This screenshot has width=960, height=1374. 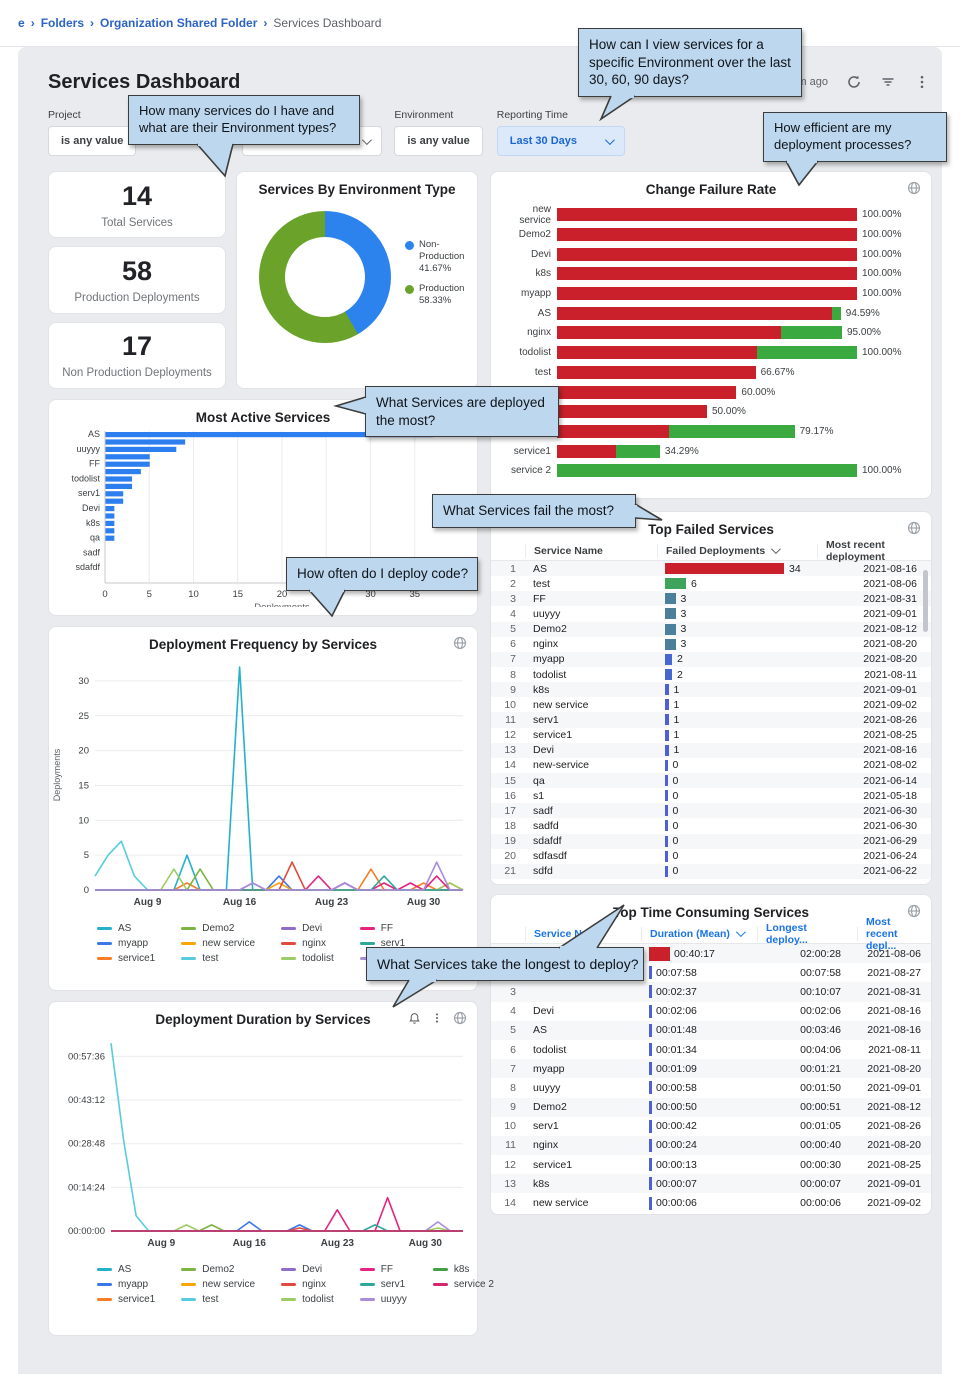 I want to click on table-row: 20 sdfasdf 0 2021-06-24, so click(x=711, y=856).